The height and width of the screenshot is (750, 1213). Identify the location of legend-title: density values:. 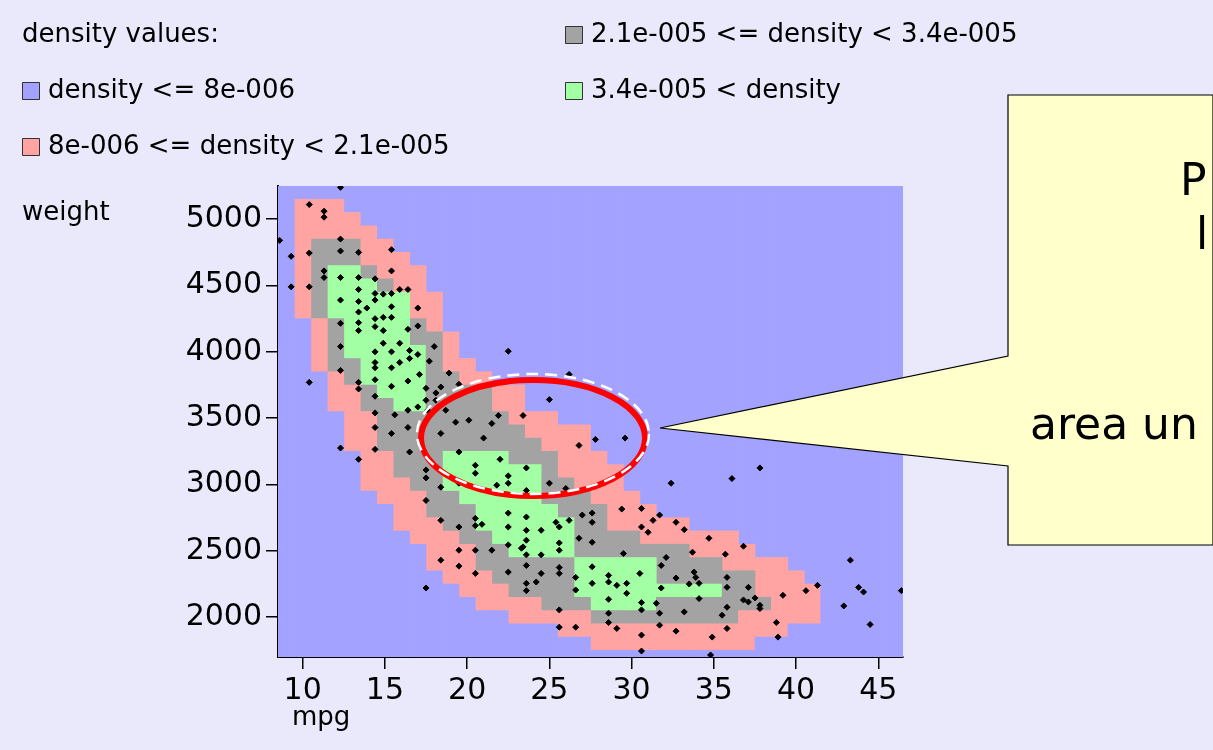
(120, 32).